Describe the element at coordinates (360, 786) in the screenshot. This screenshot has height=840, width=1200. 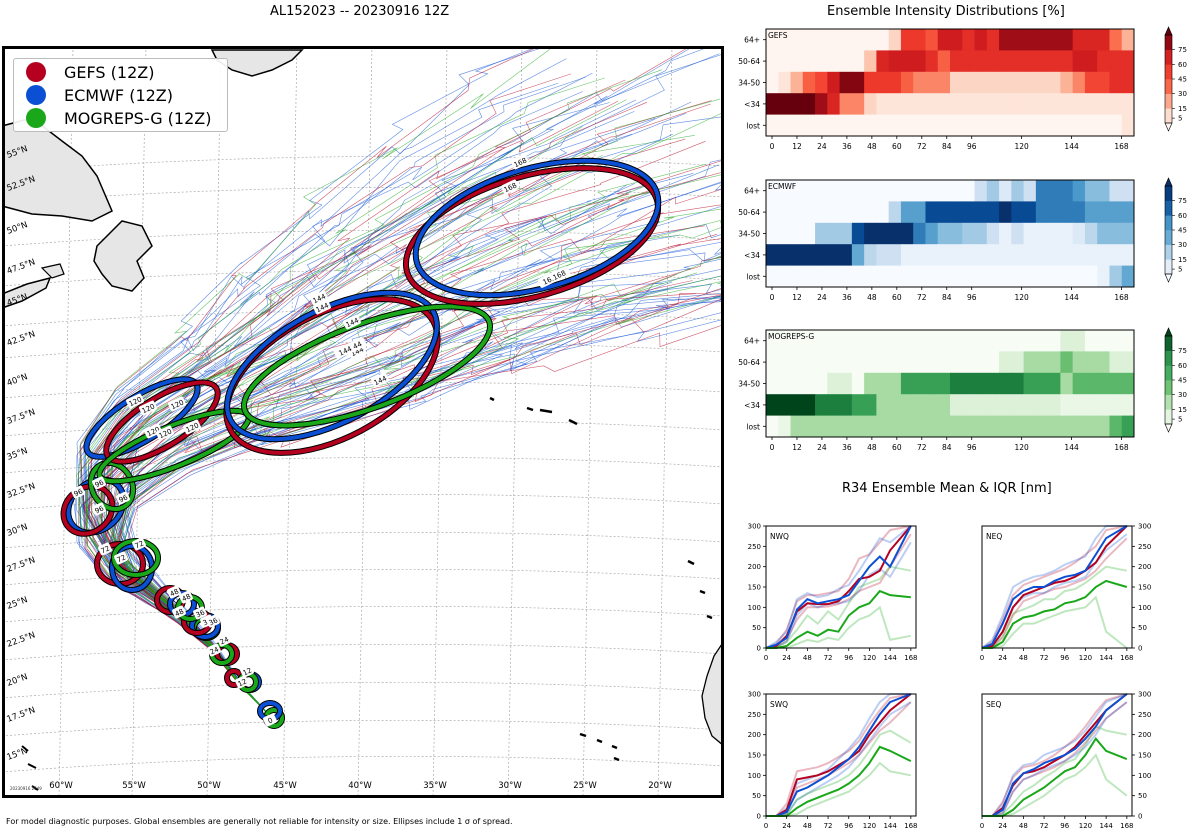
I see `longitude-labels: 60°W 55°W 50°W 45°W 40°W 35°W 30°W 25°W 20°W` at that location.